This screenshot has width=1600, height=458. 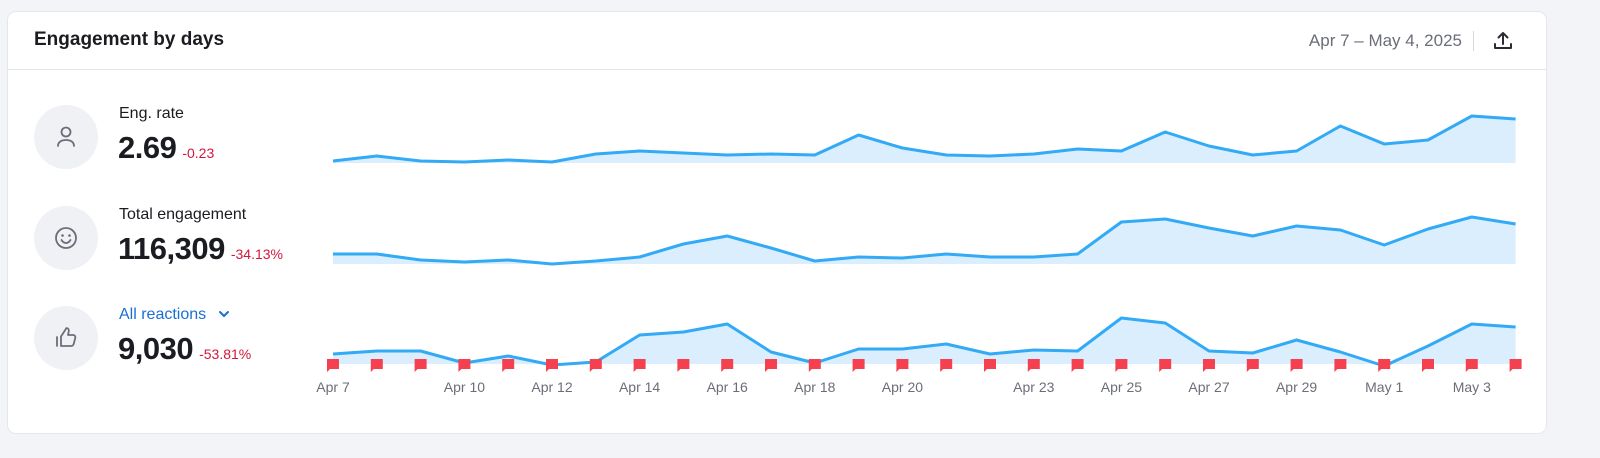 I want to click on x-tick-label: May 1, so click(x=1384, y=387).